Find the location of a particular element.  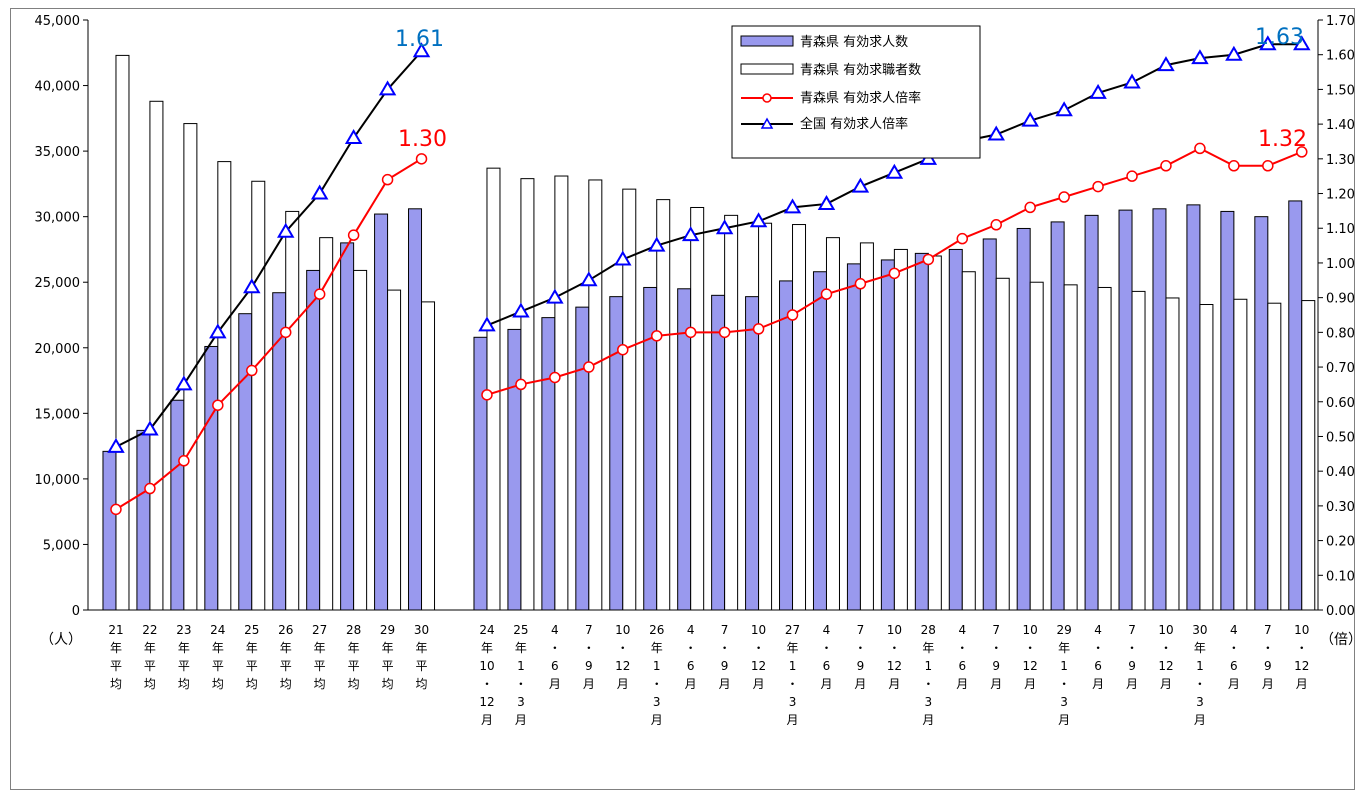

x-tick-label: 12 is located at coordinates (622, 666).